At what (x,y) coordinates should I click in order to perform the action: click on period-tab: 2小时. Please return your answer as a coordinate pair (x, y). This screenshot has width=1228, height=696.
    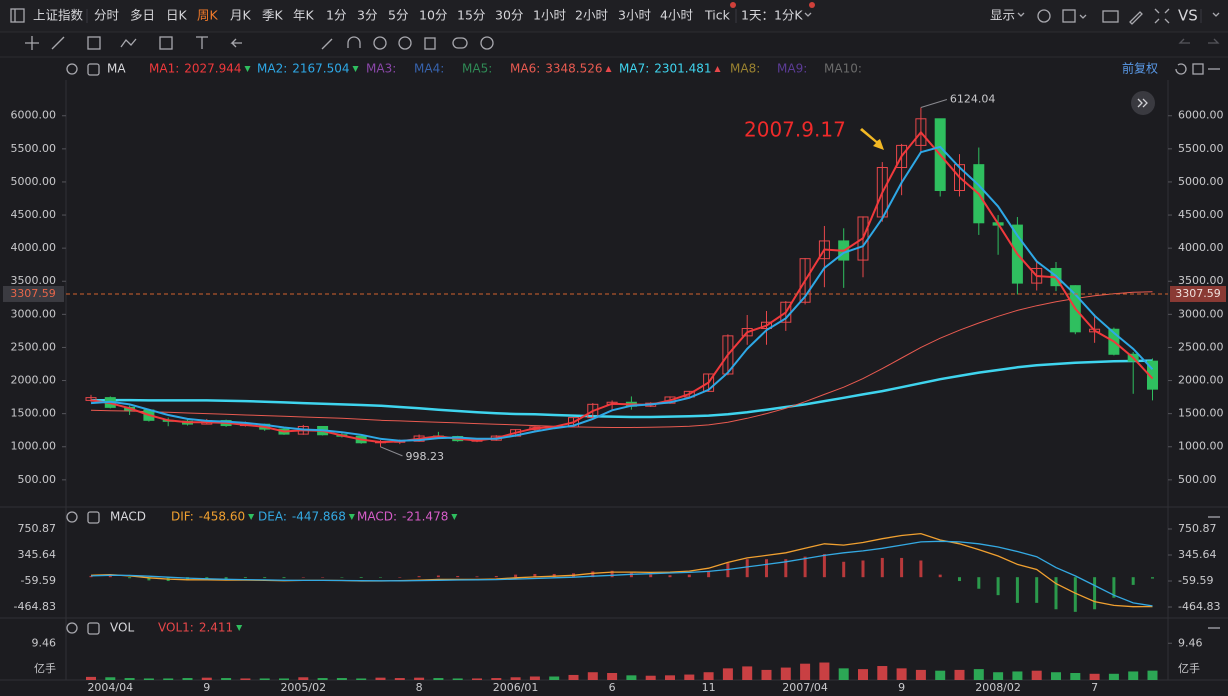
    Looking at the image, I should click on (591, 15).